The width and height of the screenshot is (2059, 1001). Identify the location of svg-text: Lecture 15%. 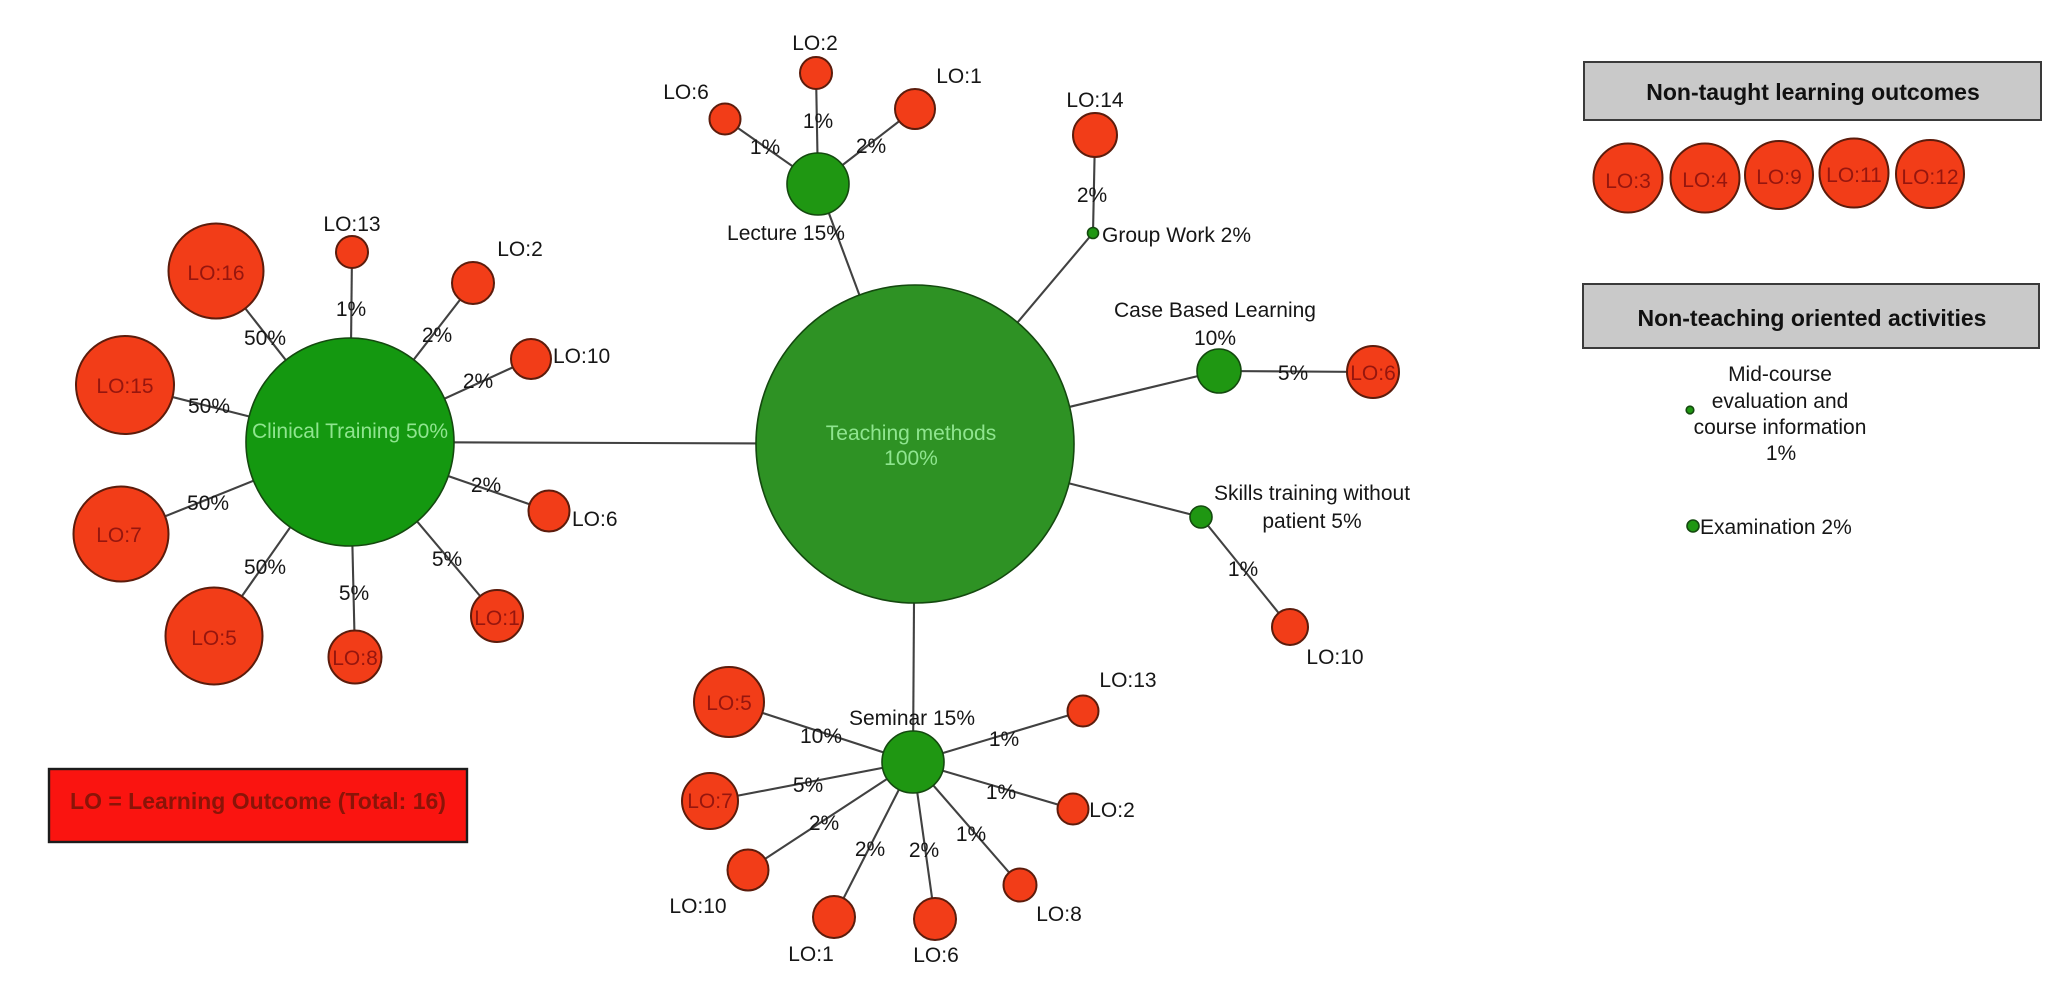
(786, 233).